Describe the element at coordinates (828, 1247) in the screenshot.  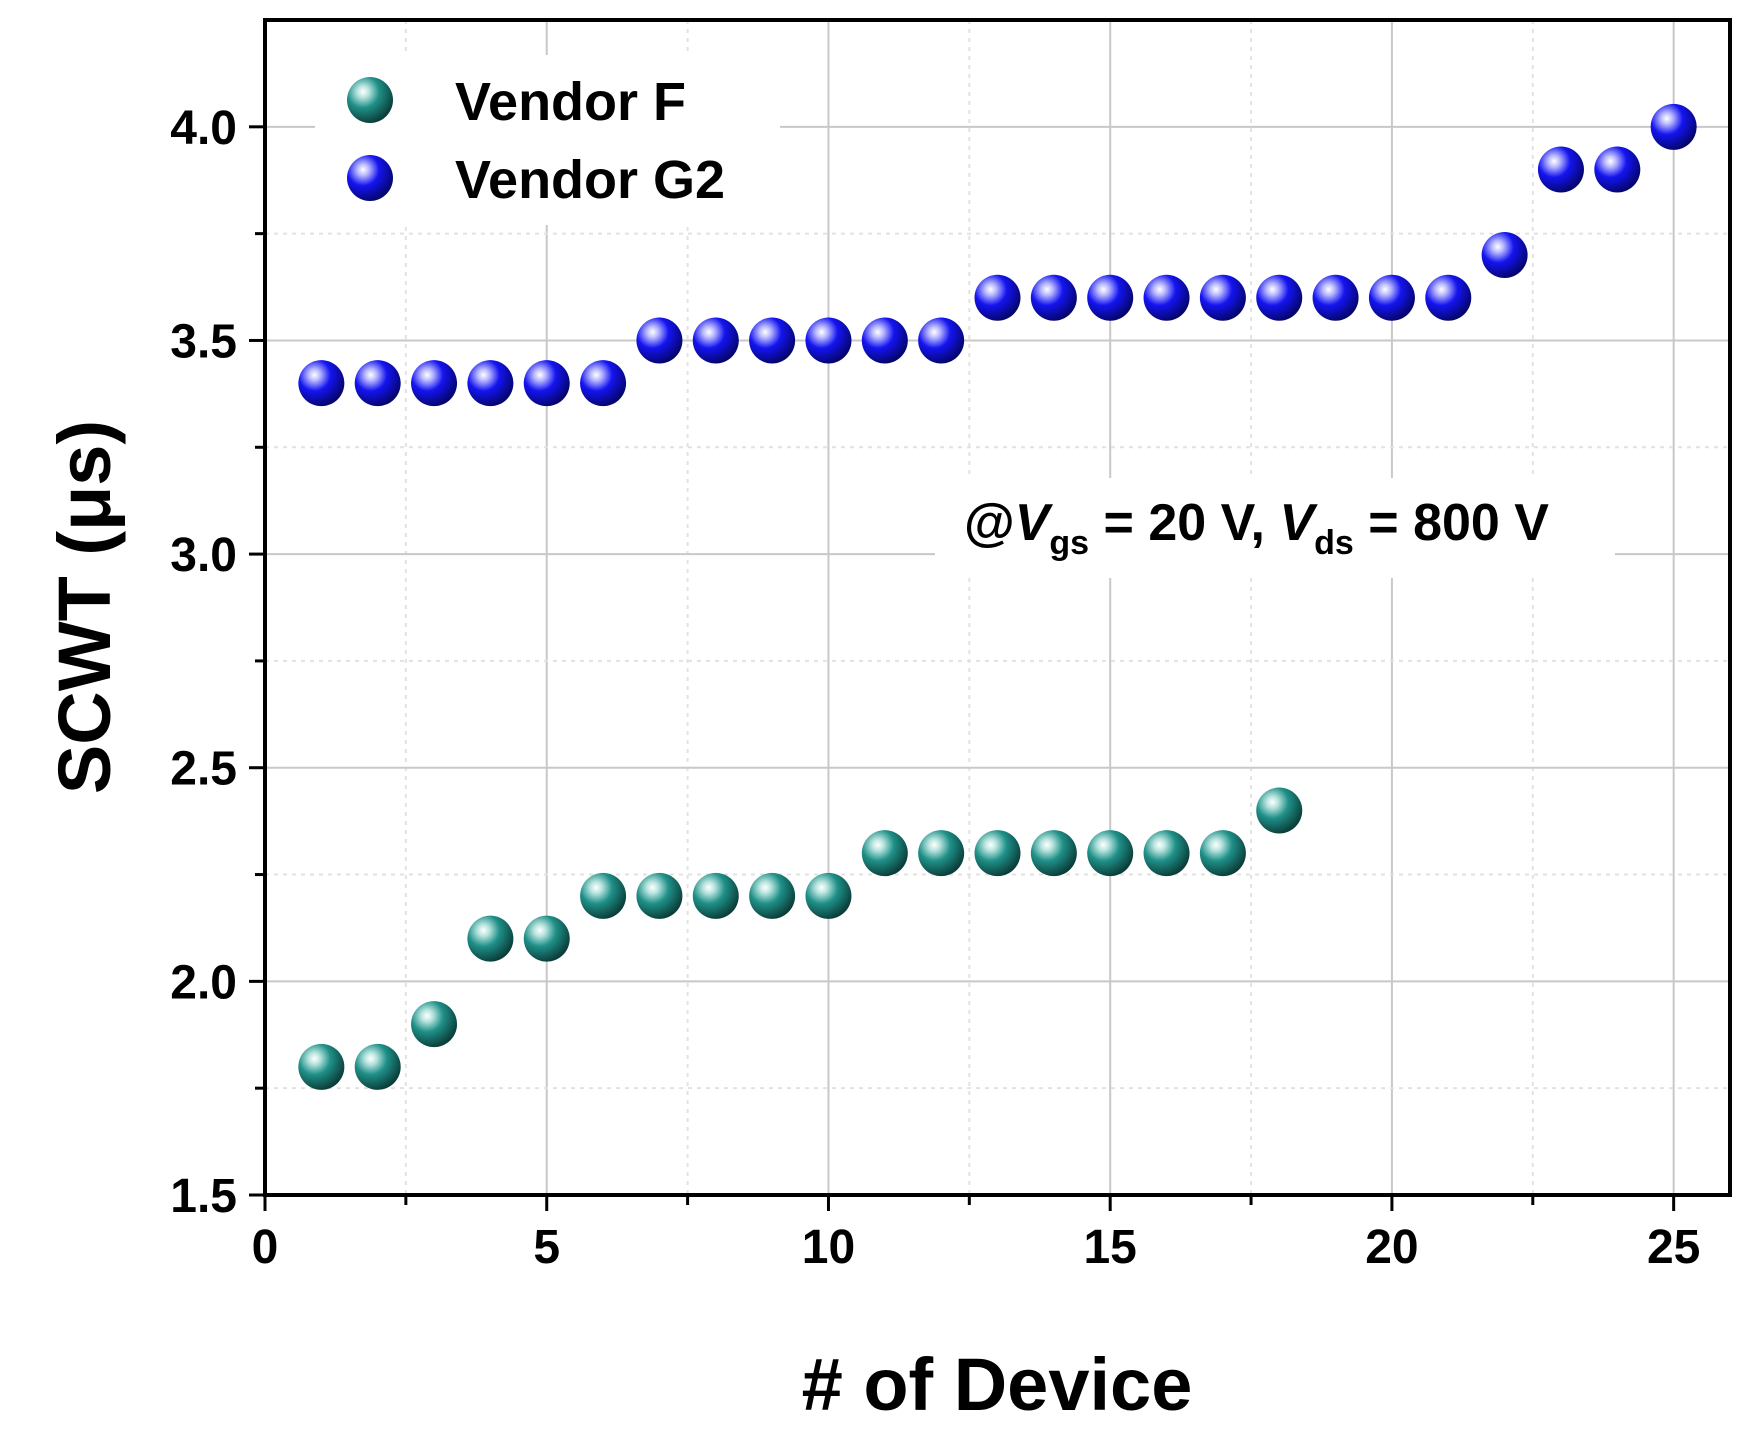
I see `x-tick-label: 10` at that location.